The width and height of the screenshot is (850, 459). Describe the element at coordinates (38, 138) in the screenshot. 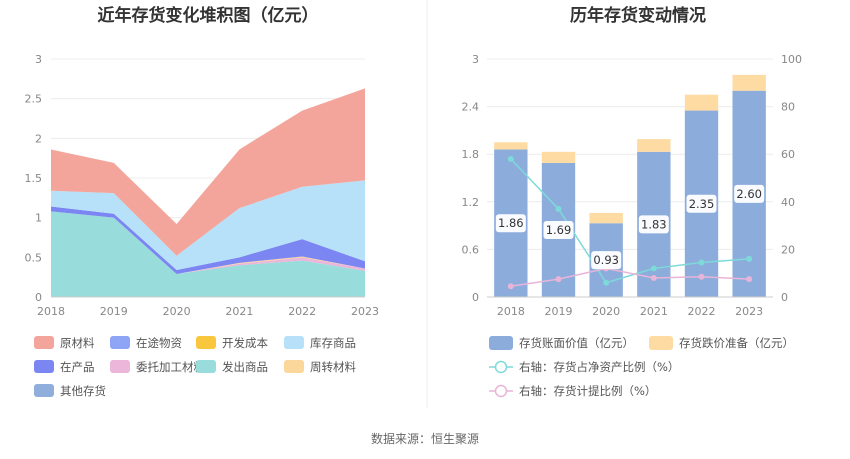

I see `y-tick-label: 2` at that location.